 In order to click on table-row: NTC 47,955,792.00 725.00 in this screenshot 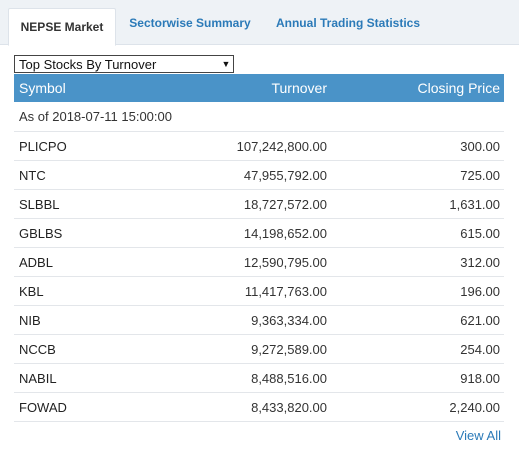, I will do `click(259, 175)`.